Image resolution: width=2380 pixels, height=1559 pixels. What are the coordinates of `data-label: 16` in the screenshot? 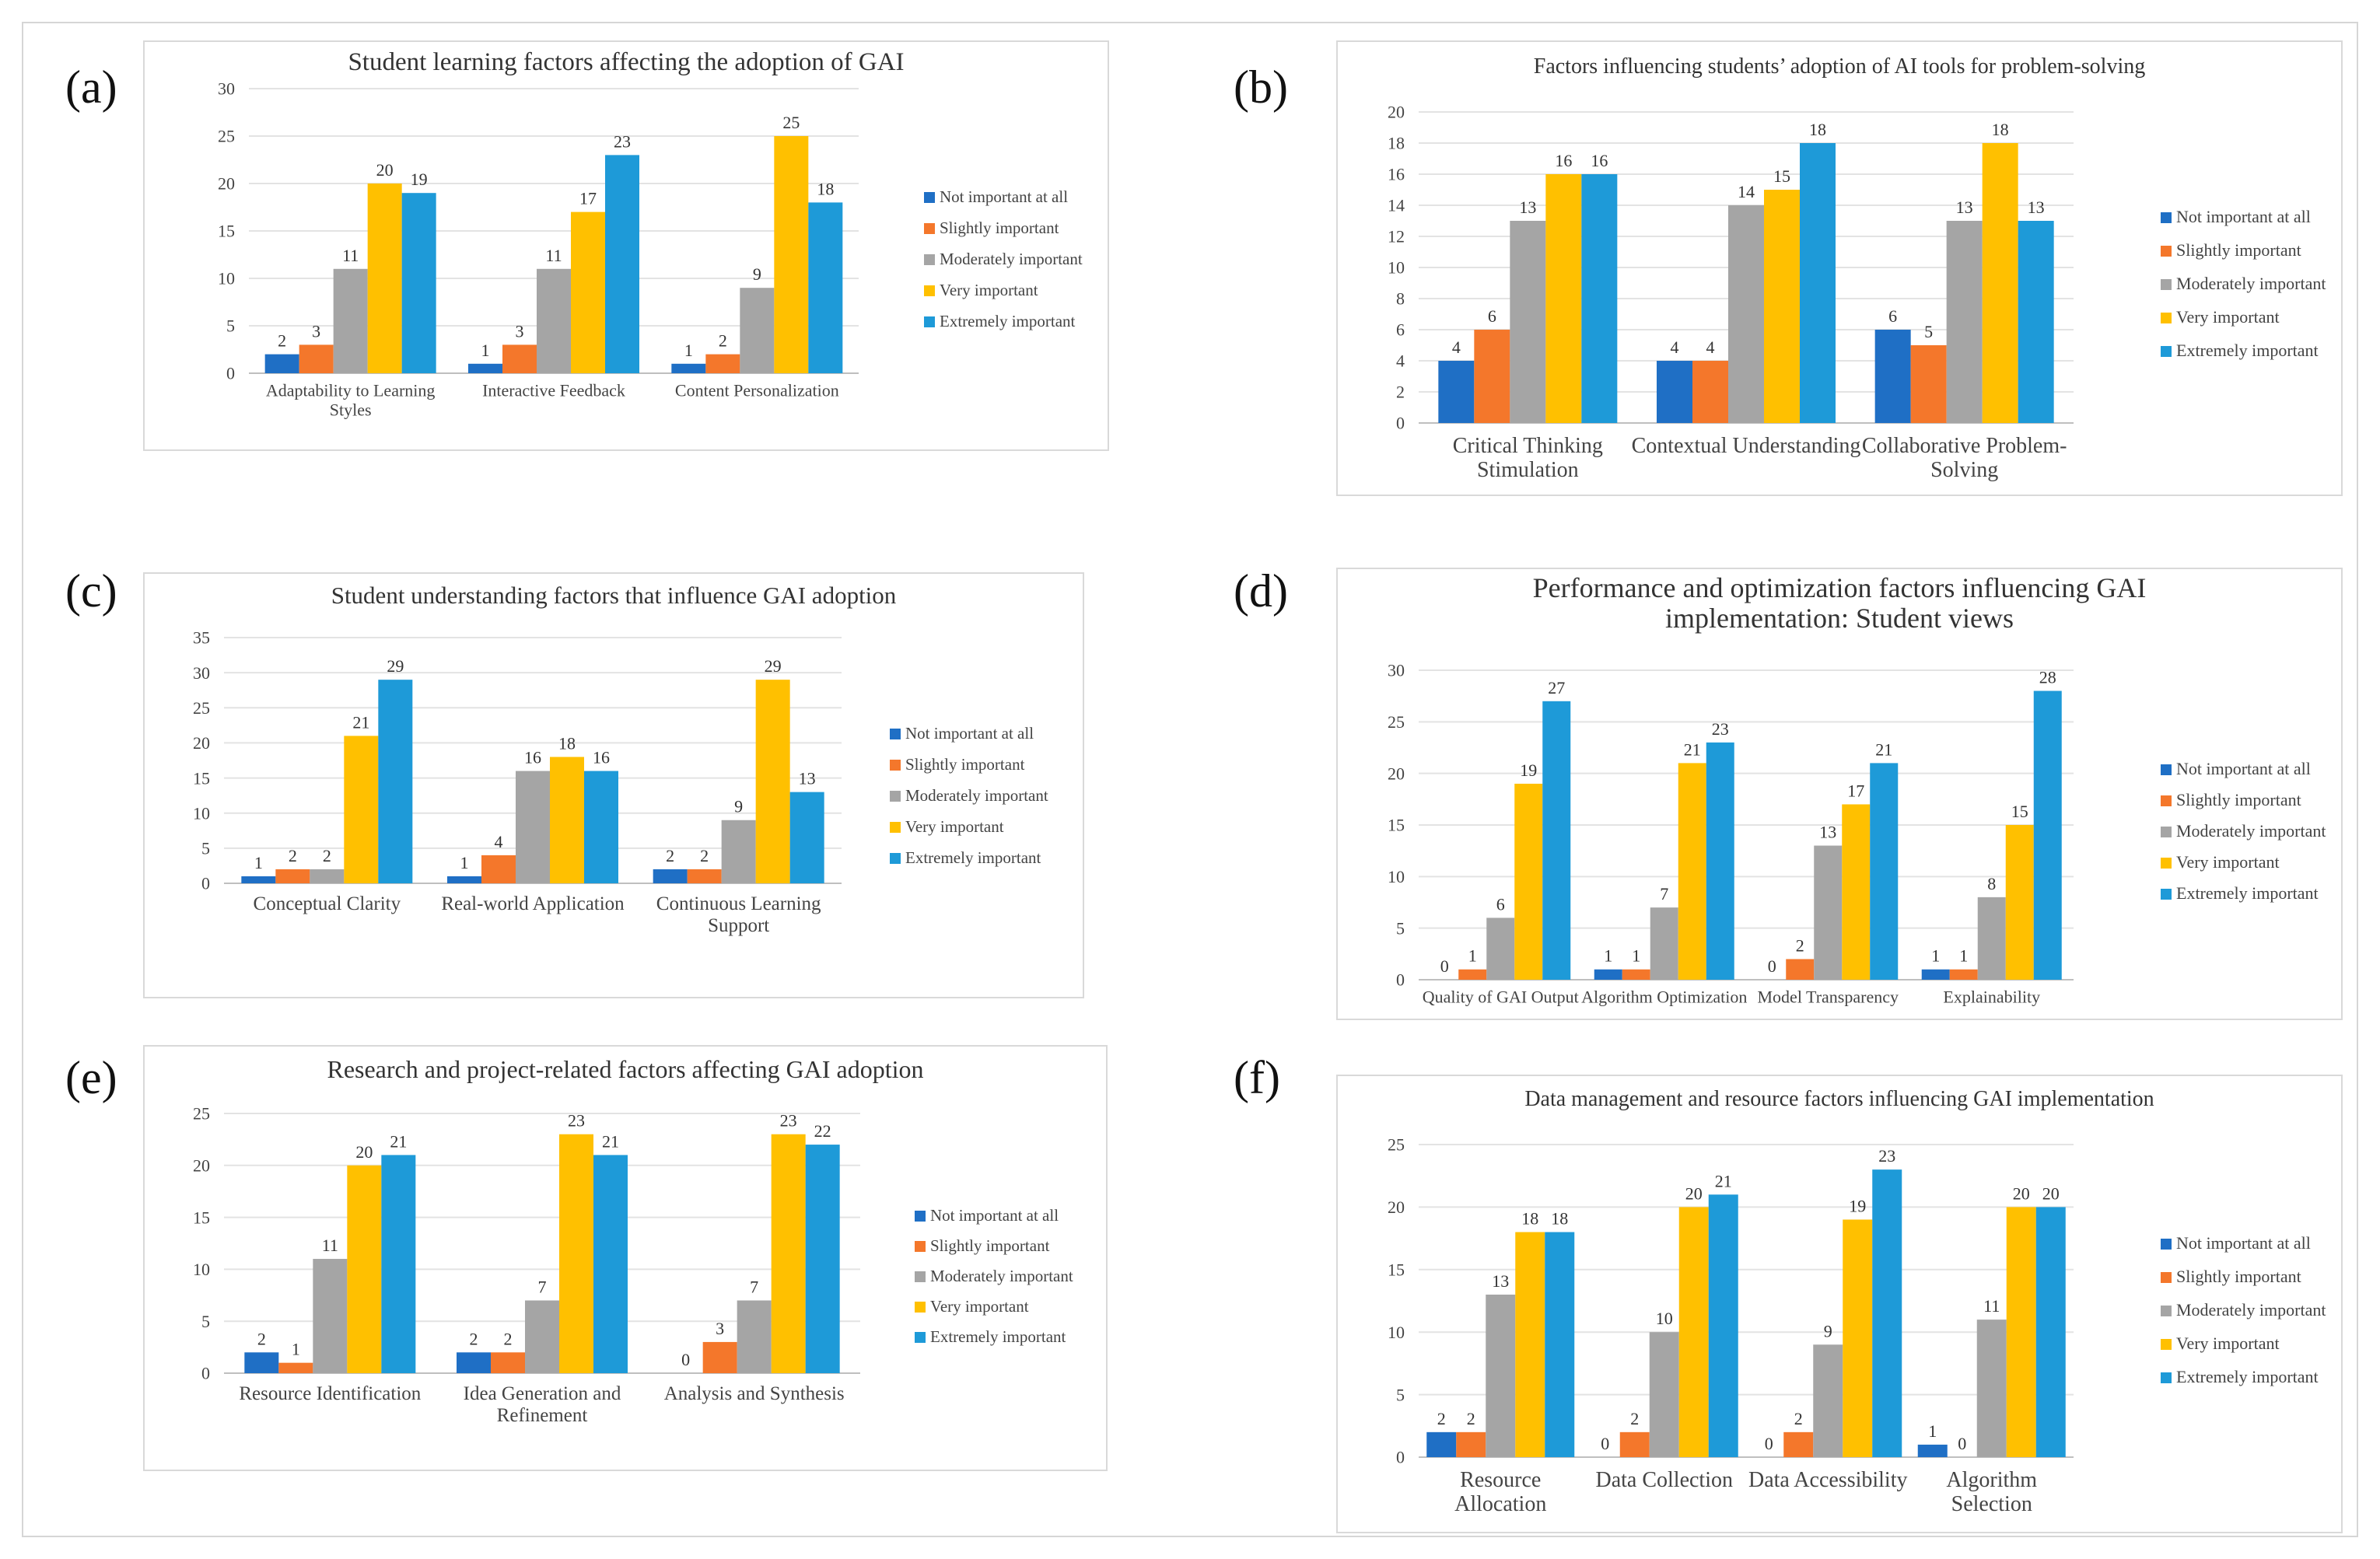 It's located at (1599, 160).